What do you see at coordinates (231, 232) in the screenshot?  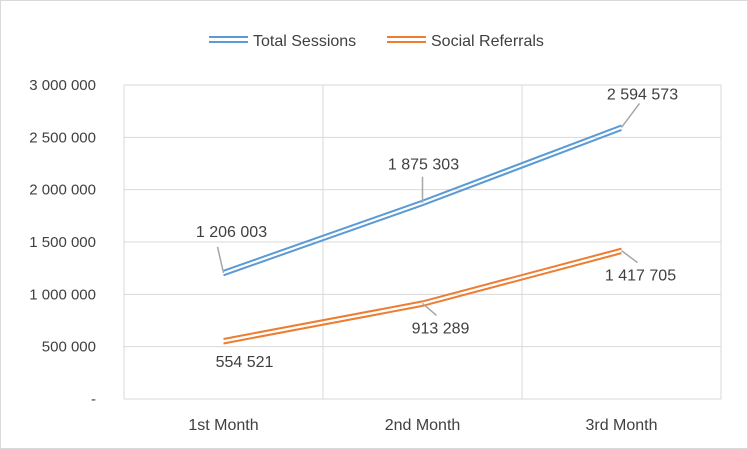 I see `data-label: 1 206 003` at bounding box center [231, 232].